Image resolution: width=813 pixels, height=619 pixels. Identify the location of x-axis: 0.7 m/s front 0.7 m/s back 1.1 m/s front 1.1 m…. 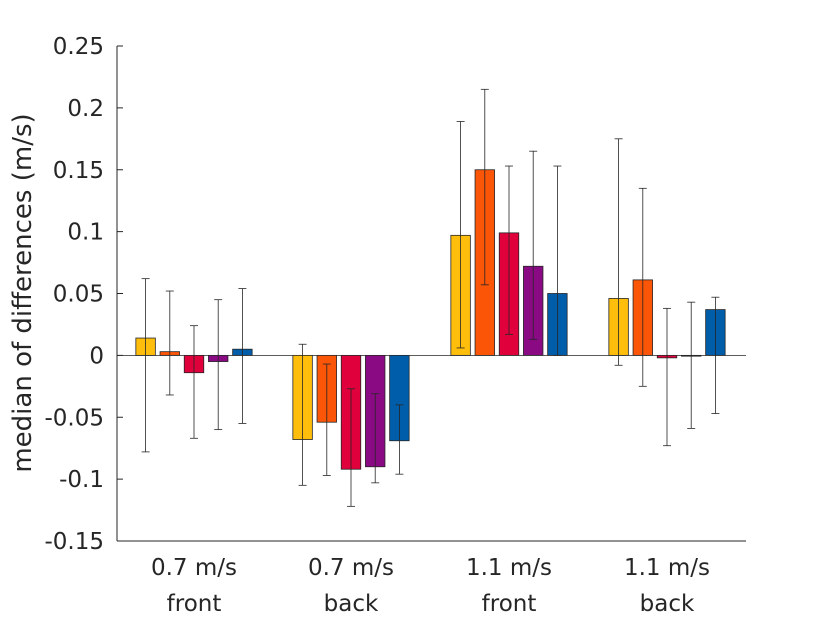
(430, 586).